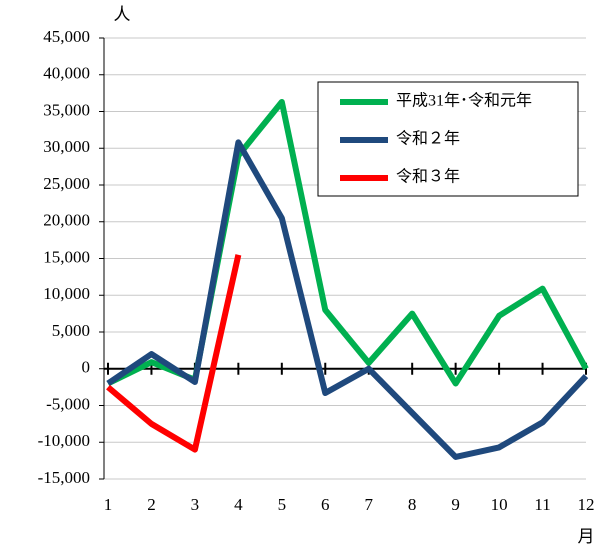 The image size is (600, 557). I want to click on y-tick-label: 20,000, so click(66, 220).